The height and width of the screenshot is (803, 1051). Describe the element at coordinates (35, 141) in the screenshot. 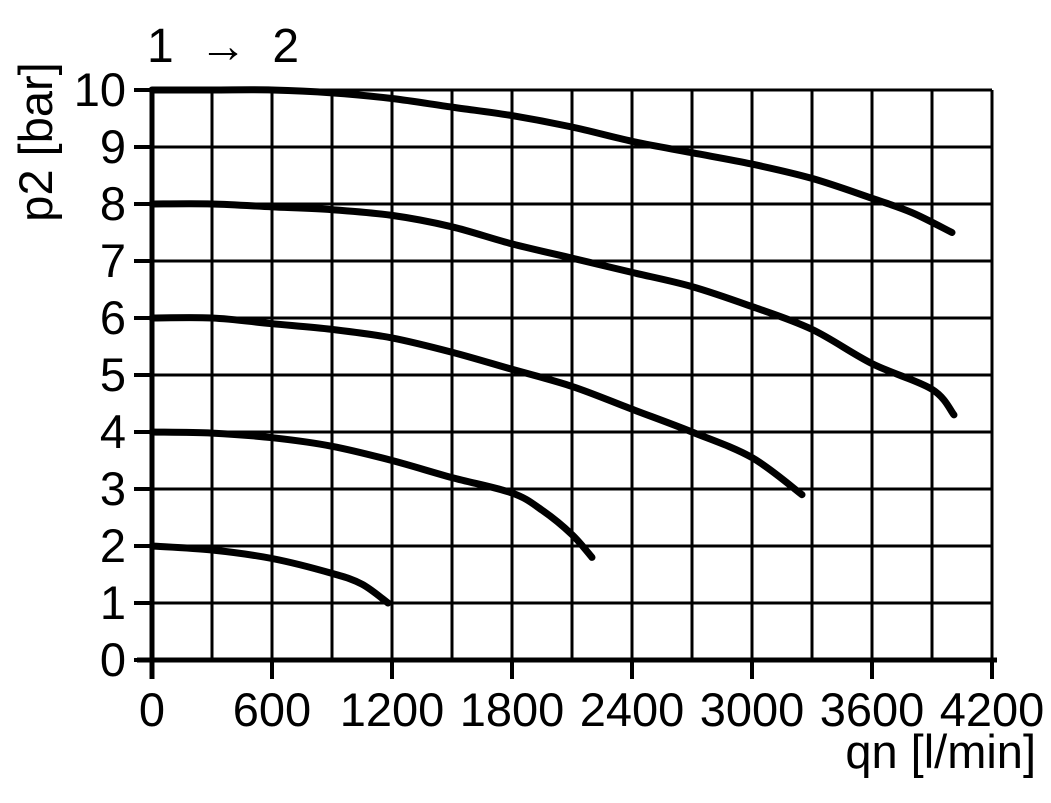

I see `y-axis-label: p2 [bar]` at that location.